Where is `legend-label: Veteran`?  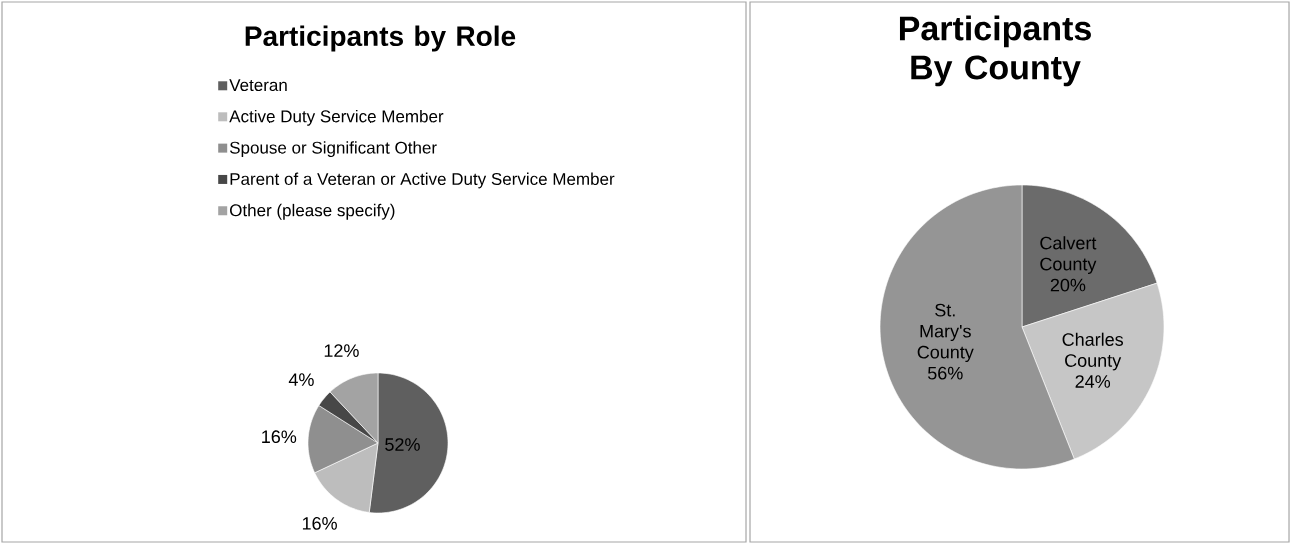
legend-label: Veteran is located at coordinates (258, 85).